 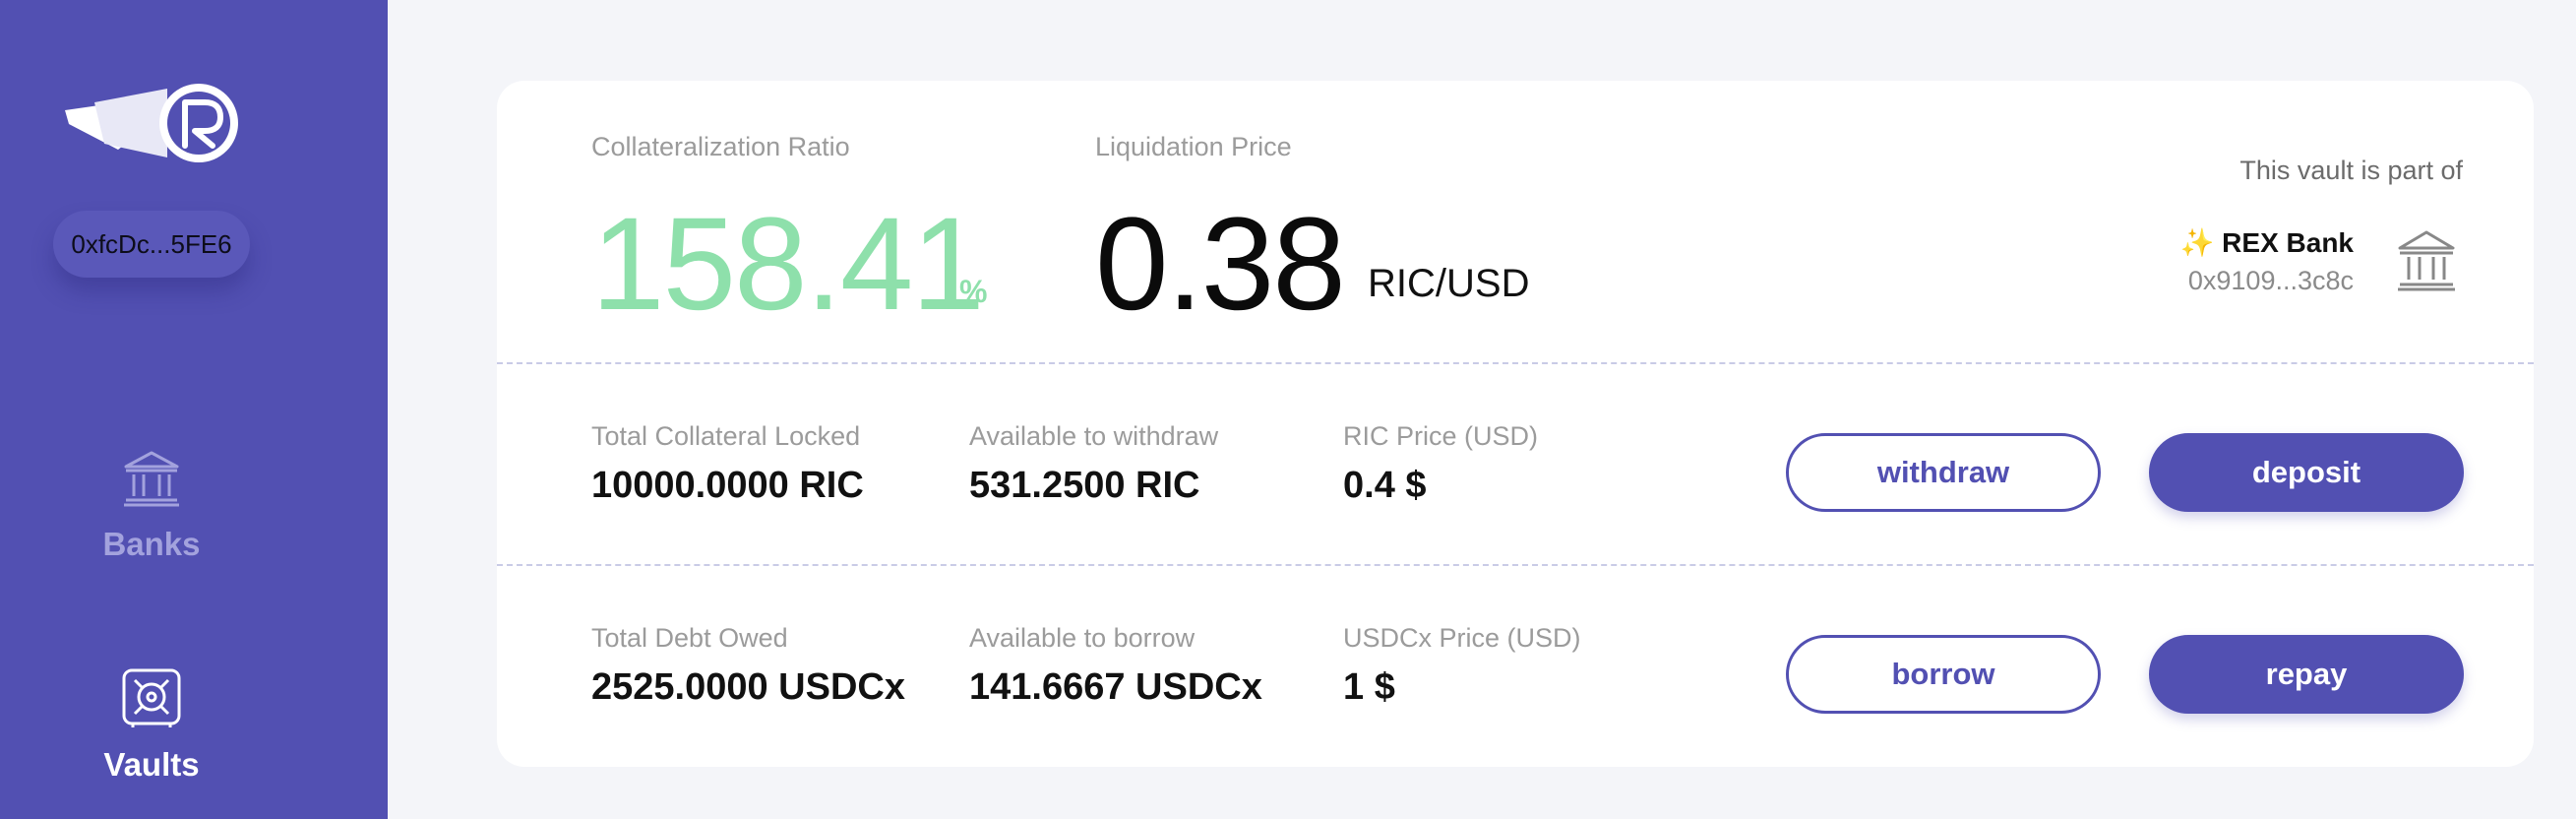 I want to click on withdraw-button: withdraw, so click(x=1943, y=472).